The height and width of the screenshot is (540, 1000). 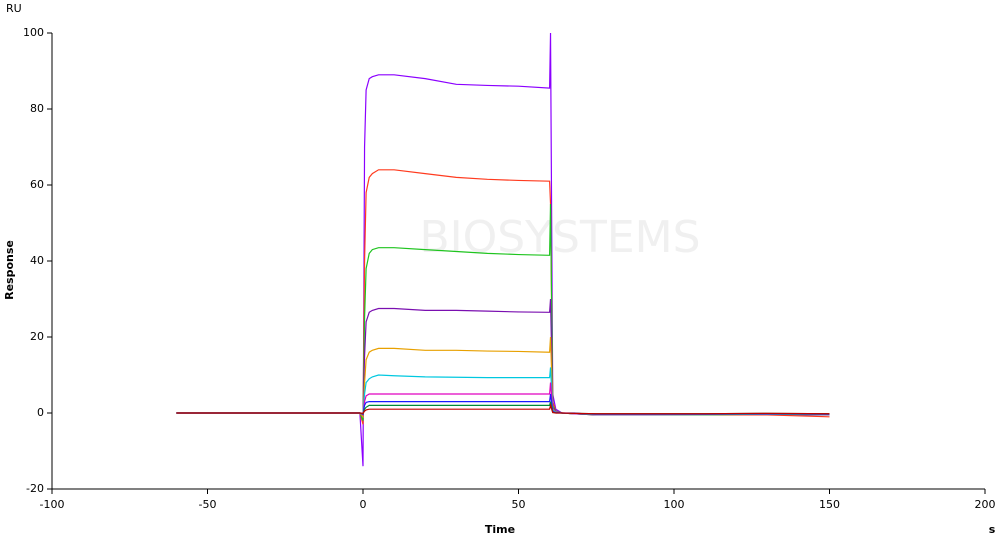 I want to click on y-tick-label: 60, so click(x=37, y=184).